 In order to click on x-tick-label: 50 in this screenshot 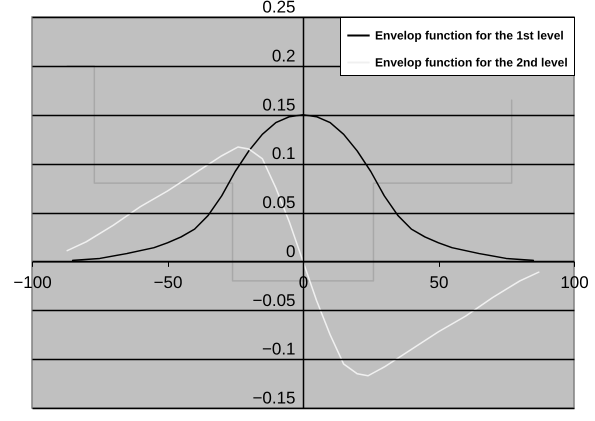, I will do `click(439, 282)`.